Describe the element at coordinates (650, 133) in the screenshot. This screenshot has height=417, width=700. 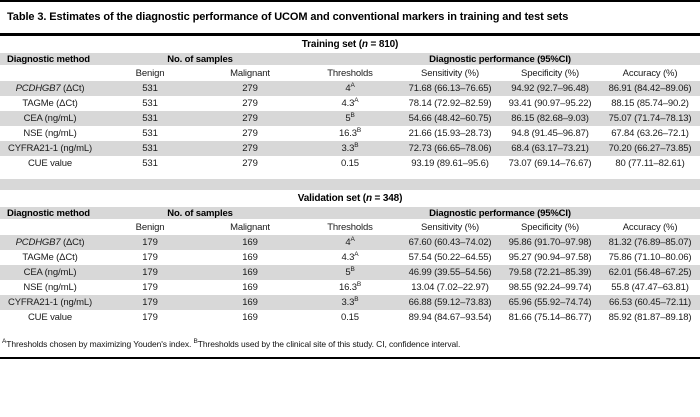
I see `cell-accuracy: 67.84 (63.26–72.1)` at that location.